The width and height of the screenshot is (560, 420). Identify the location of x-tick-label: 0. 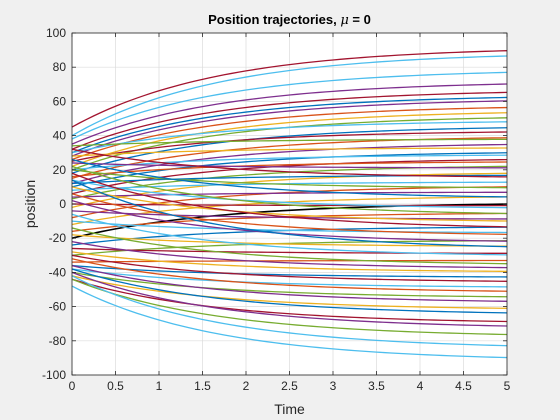
(72, 386).